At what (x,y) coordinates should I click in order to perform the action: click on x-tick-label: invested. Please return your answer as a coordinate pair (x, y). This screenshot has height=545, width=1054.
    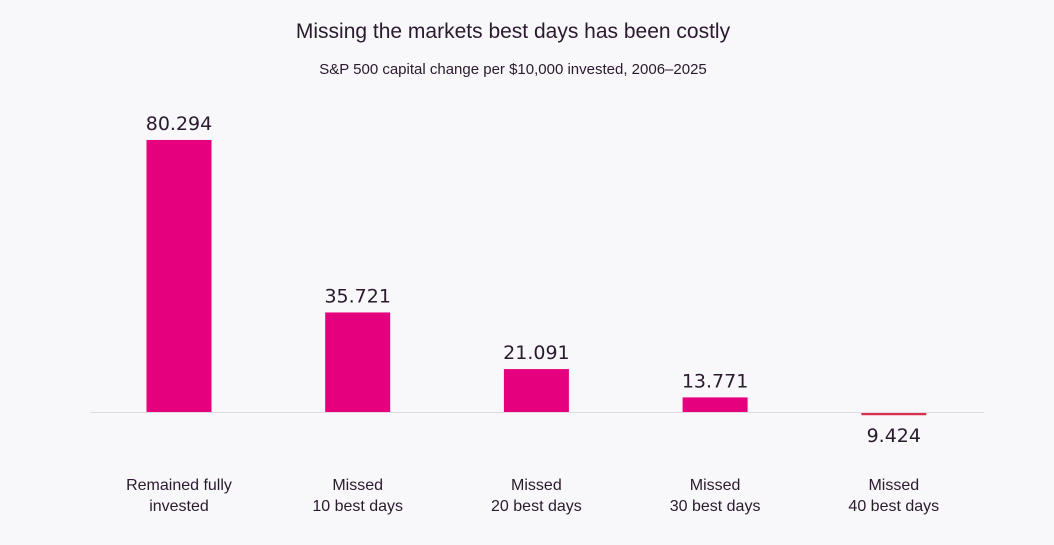
    Looking at the image, I should click on (179, 506).